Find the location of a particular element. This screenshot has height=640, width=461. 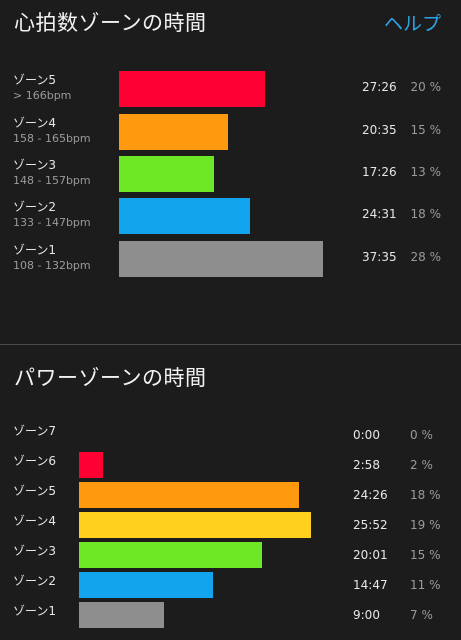

hr-zone-percent: 18 % is located at coordinates (426, 214).